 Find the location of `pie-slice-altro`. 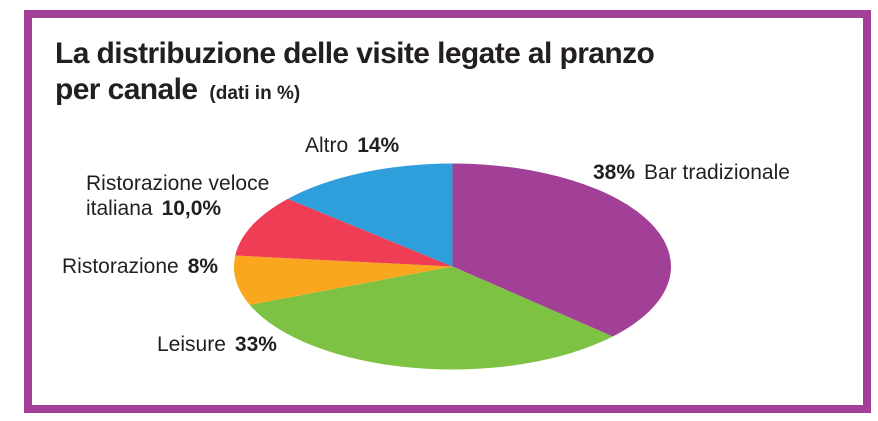

pie-slice-altro is located at coordinates (370, 215).